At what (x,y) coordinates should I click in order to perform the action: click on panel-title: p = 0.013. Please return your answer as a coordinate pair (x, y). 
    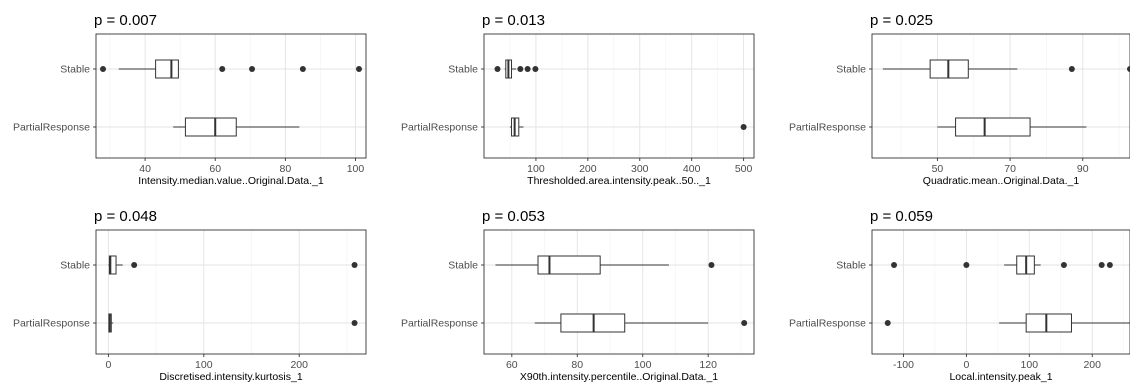
    Looking at the image, I should click on (513, 20).